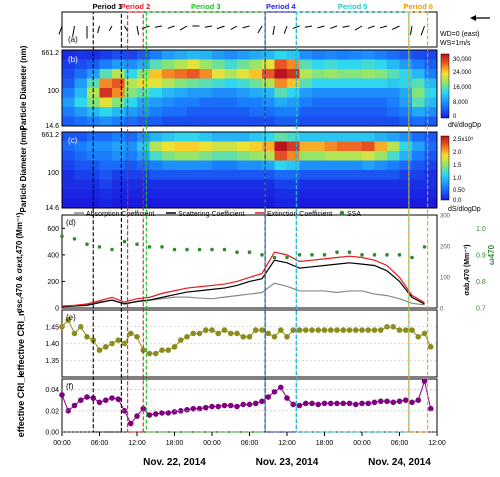 The height and width of the screenshot is (477, 500). What do you see at coordinates (299, 214) in the screenshot?
I see `legend-ext-label: Extinction Coefficient` at bounding box center [299, 214].